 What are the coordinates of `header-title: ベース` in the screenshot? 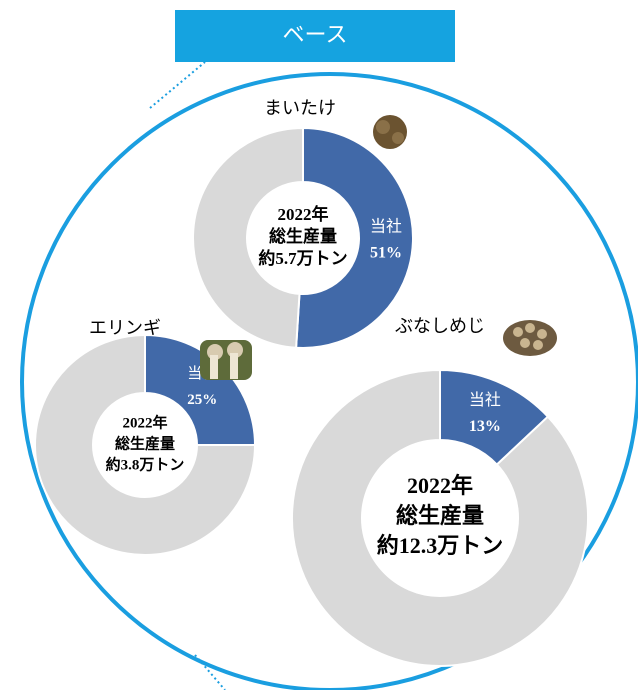 It's located at (315, 34).